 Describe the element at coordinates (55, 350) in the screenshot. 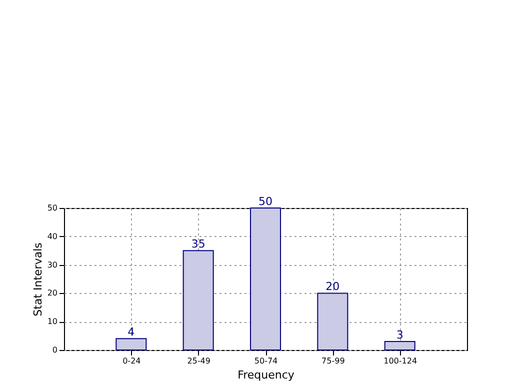

I see `y-tick-label: 0` at that location.